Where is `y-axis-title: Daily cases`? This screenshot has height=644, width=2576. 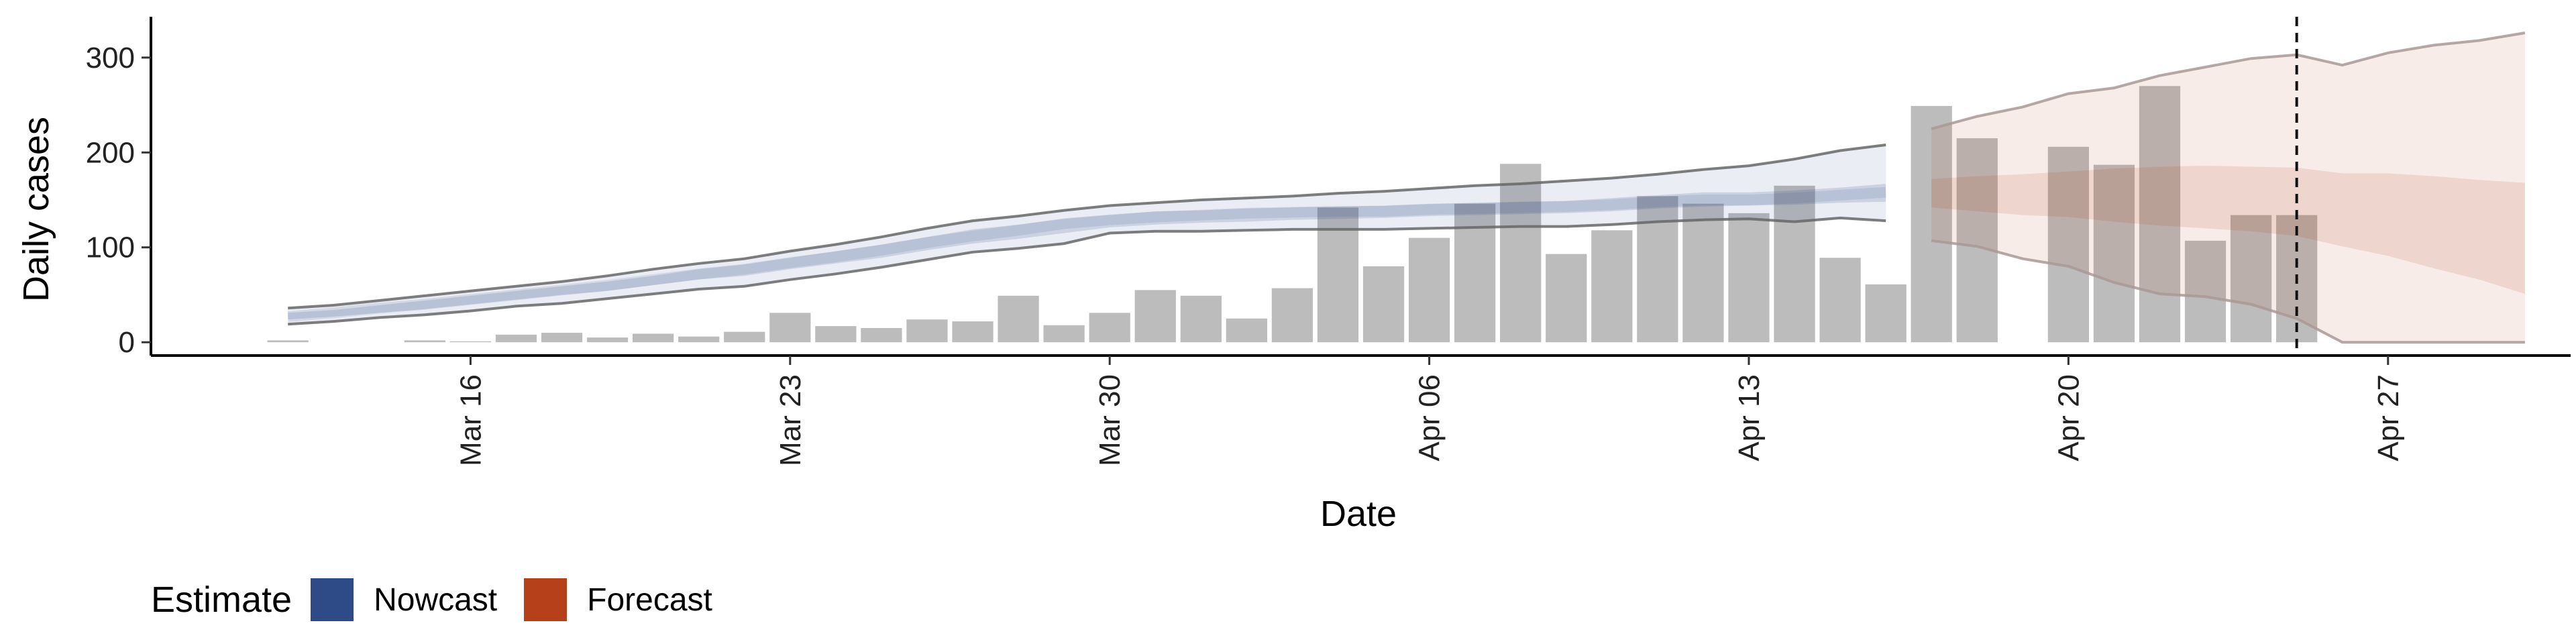 y-axis-title: Daily cases is located at coordinates (36, 209).